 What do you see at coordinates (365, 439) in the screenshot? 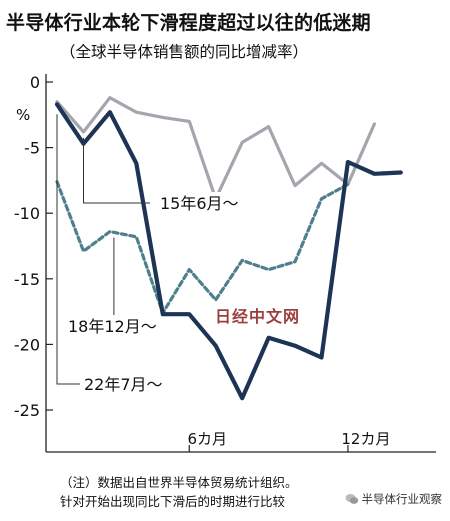
I see `x-tick-label: 12カ月` at bounding box center [365, 439].